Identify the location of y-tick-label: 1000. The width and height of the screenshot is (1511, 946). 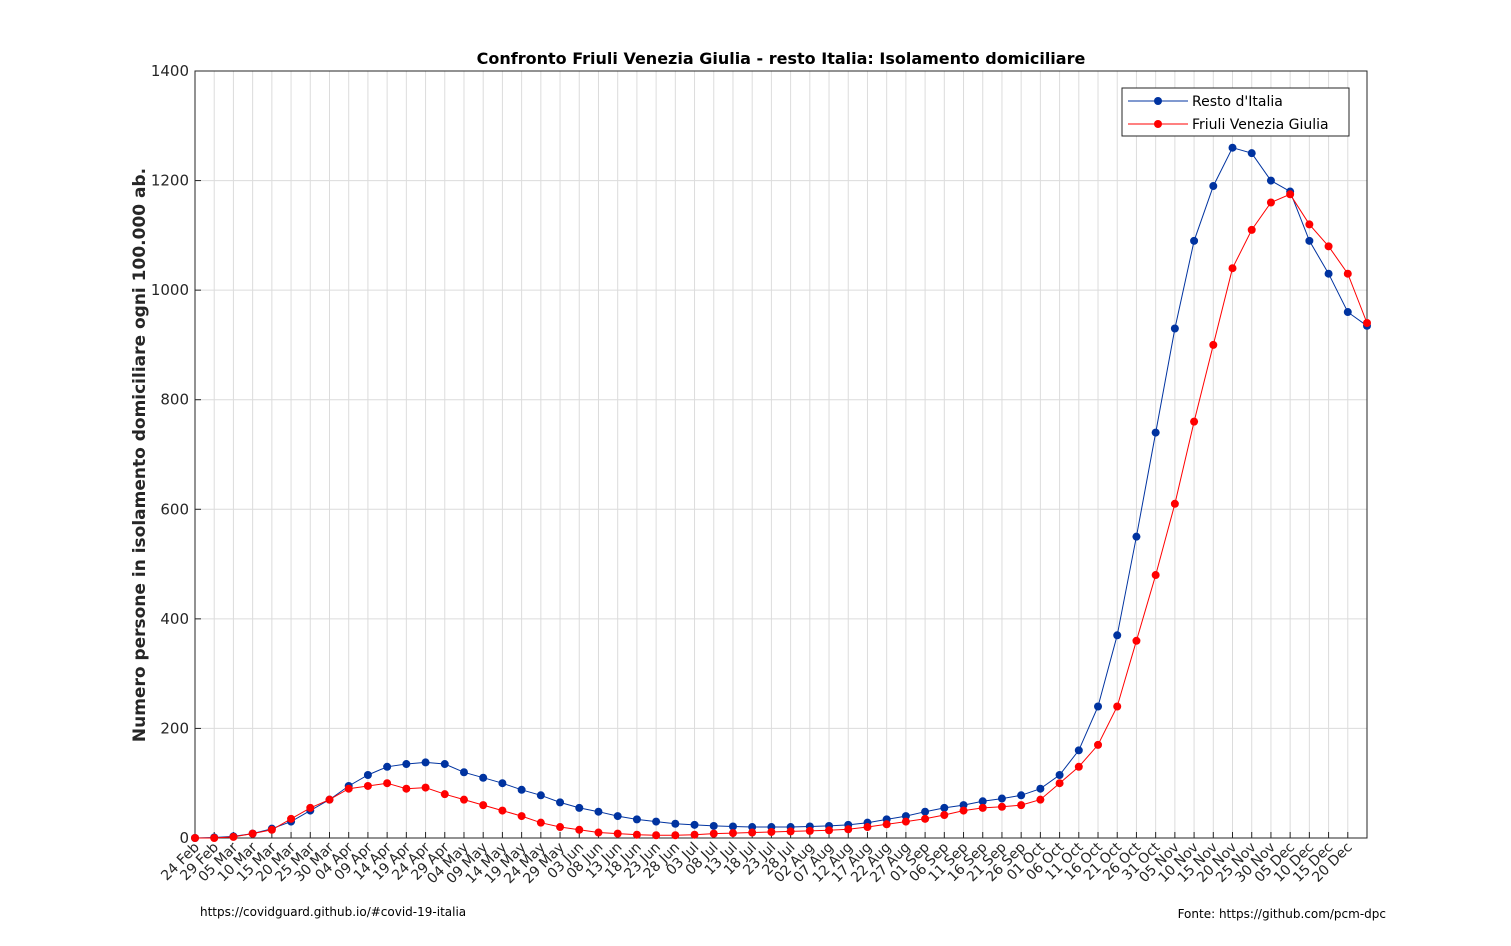
(170, 290).